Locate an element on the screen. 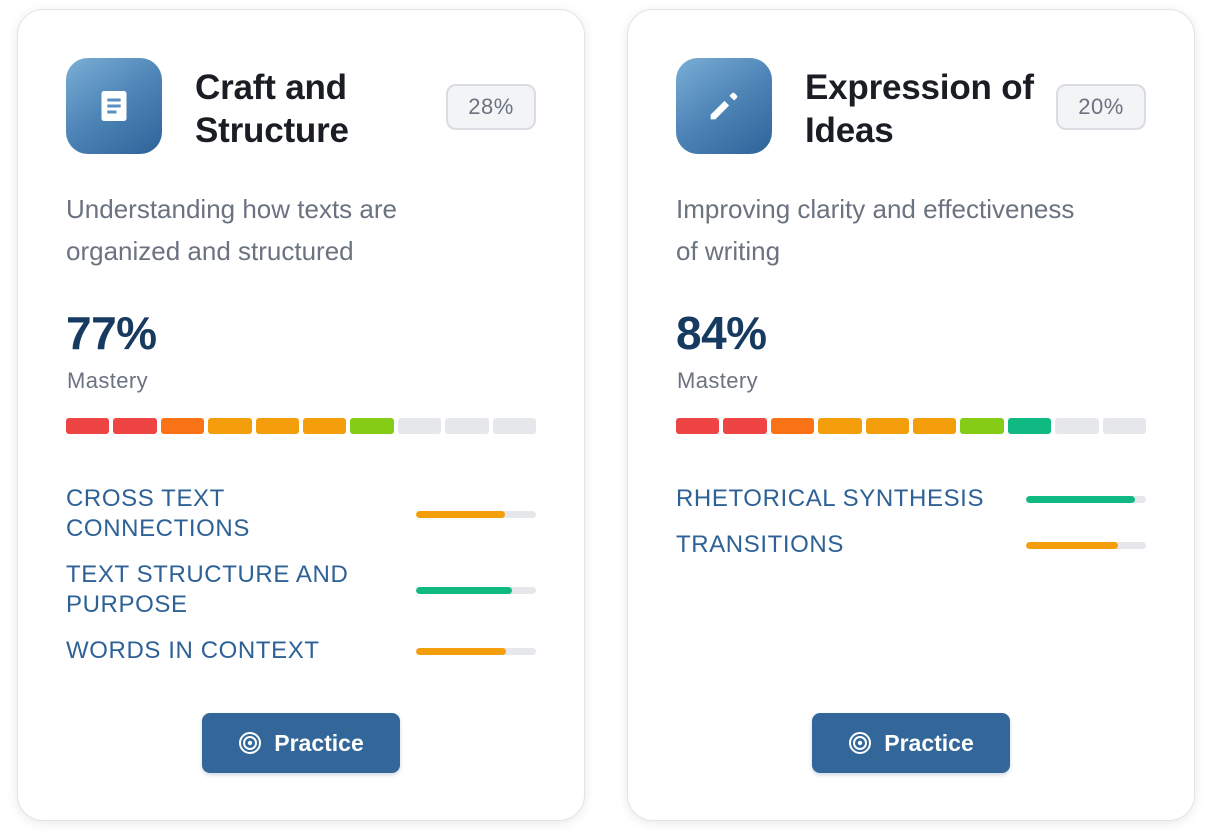 Image resolution: width=1212 pixels, height=834 pixels. skill-row: TEXT STRUCTURE AND PURPOSE is located at coordinates (301, 590).